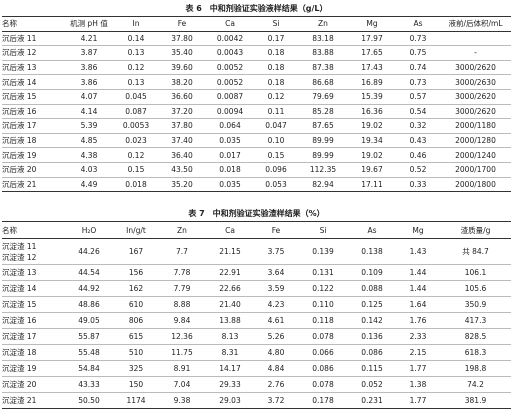 The width and height of the screenshot is (513, 410). What do you see at coordinates (136, 385) in the screenshot?
I see `table-cell: 150` at bounding box center [136, 385].